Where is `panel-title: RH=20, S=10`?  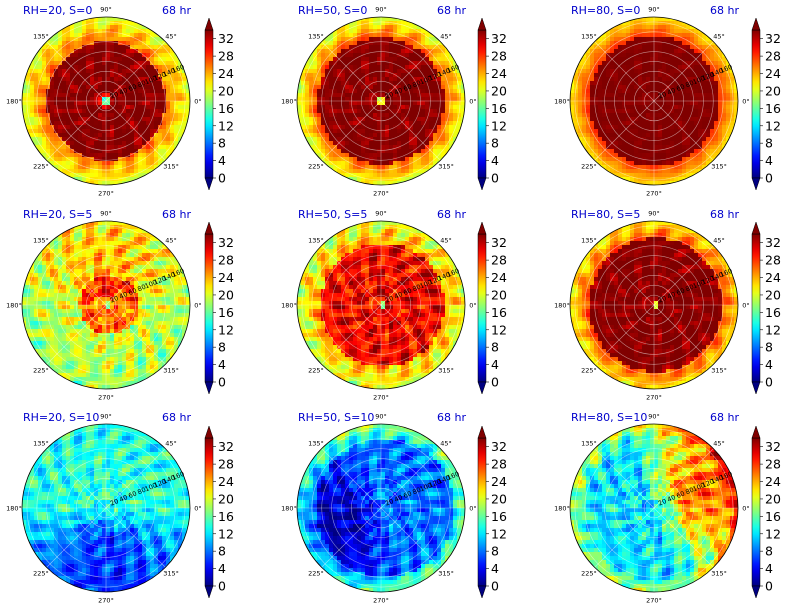
panel-title: RH=20, S=10 is located at coordinates (61, 417).